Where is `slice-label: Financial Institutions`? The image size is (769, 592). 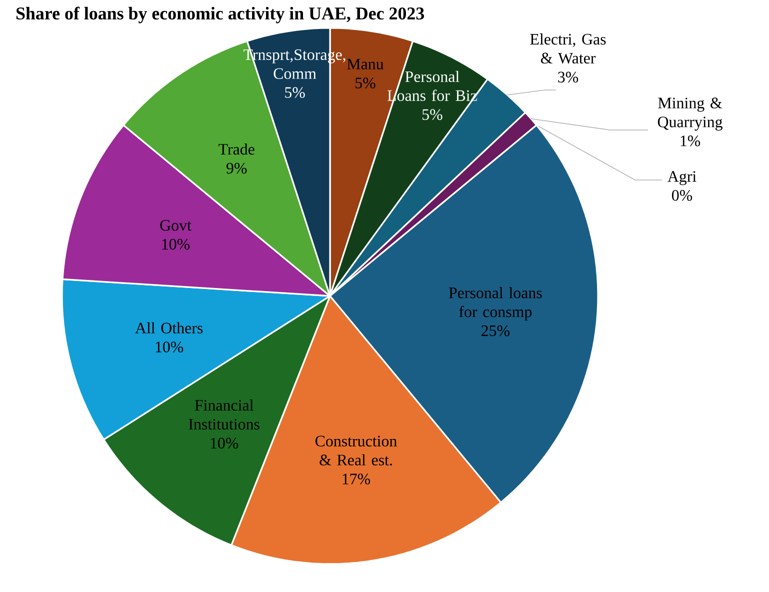
slice-label: Financial Institutions is located at coordinates (224, 414).